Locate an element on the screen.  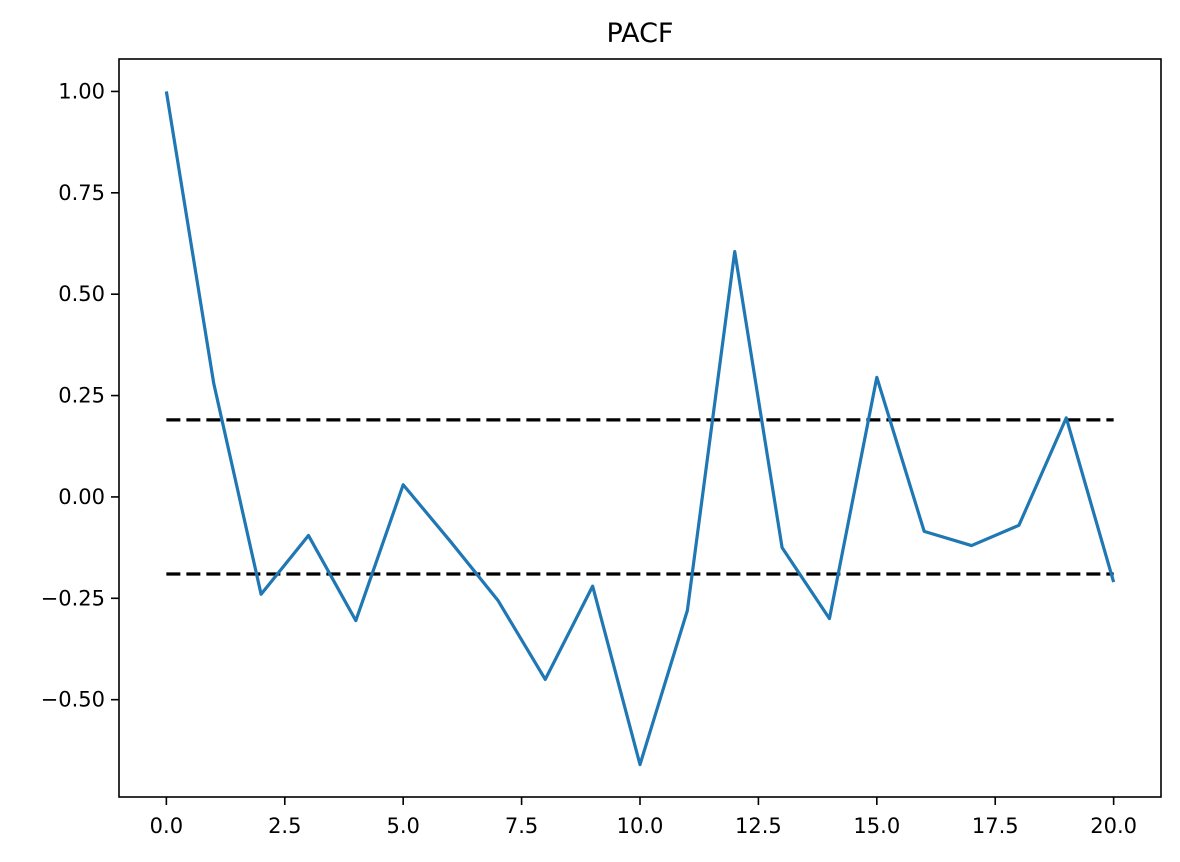
y-tick-label: 1.00 is located at coordinates (81, 91).